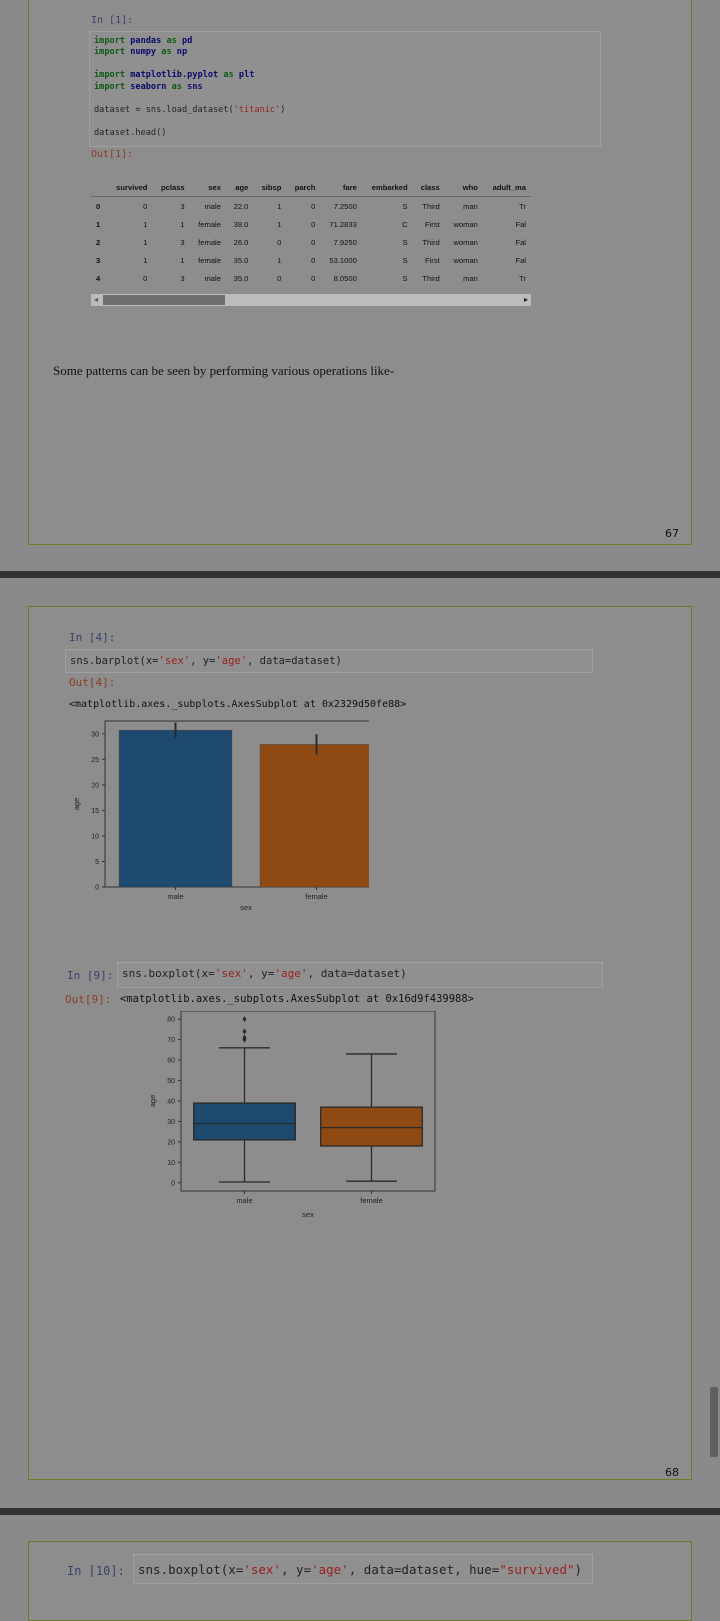 This screenshot has height=1621, width=720. Describe the element at coordinates (525, 299) in the screenshot. I see `scroll-right-icon: ▸` at that location.